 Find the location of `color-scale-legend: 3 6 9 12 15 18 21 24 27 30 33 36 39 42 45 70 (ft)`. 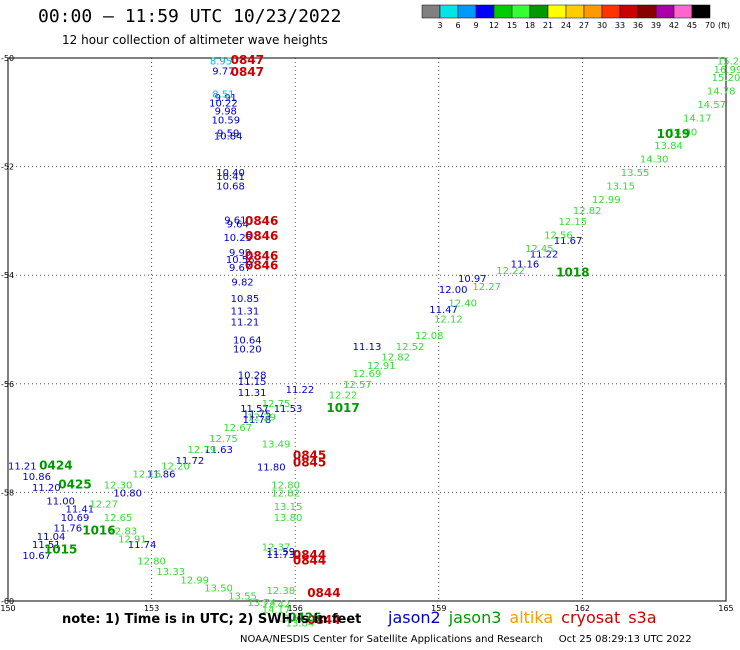

color-scale-legend: 3 6 9 12 15 18 21 24 27 30 33 36 39 42 45 70 (ft) is located at coordinates (575, 17).